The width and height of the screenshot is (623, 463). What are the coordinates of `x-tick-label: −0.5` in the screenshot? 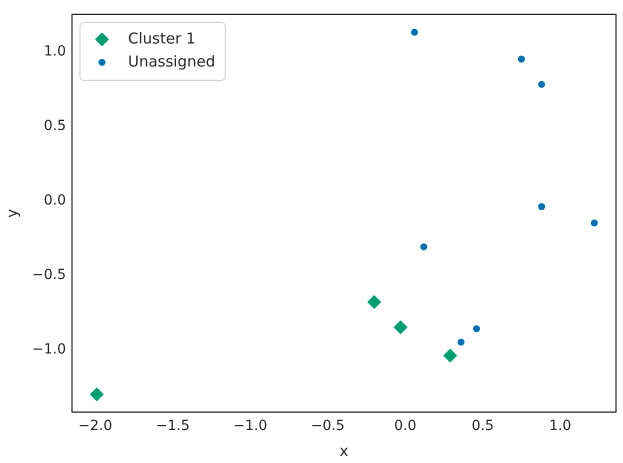 It's located at (327, 426).